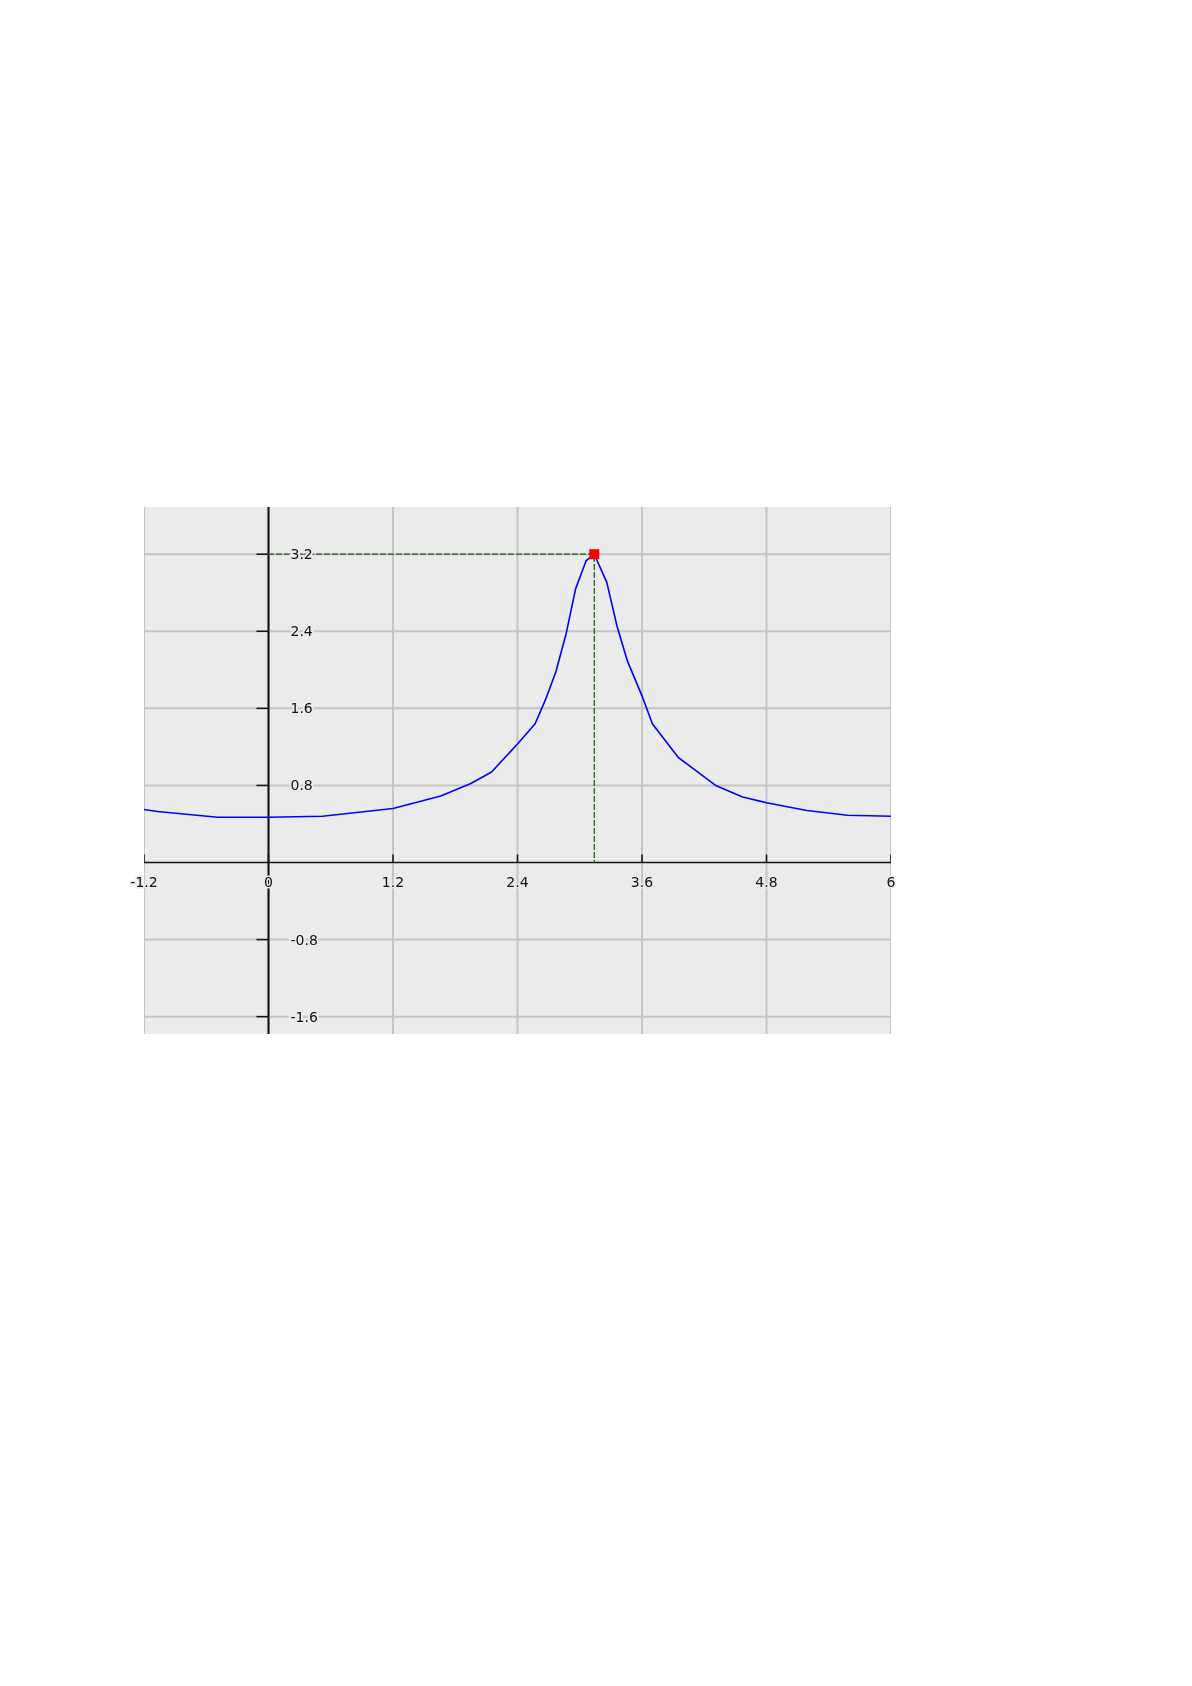 The height and width of the screenshot is (1686, 1192). I want to click on y-tick-label: 1.6, so click(301, 708).